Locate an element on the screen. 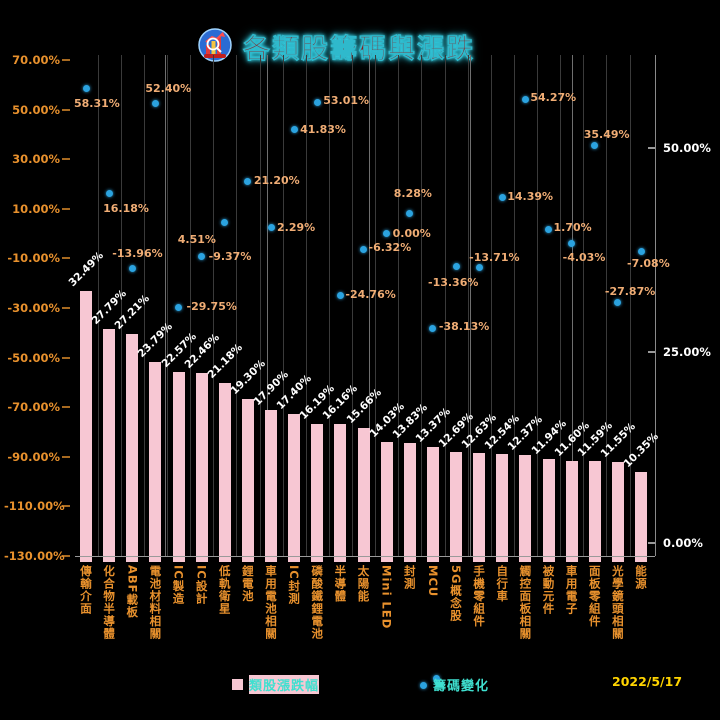  category-label: 光學鏡頭相關 is located at coordinates (617, 602).